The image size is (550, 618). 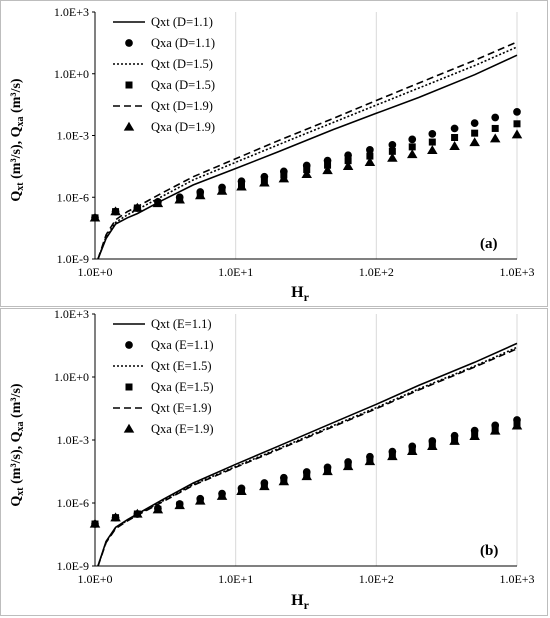 I want to click on y-tick-label: 1.0E-3, so click(x=73, y=136).